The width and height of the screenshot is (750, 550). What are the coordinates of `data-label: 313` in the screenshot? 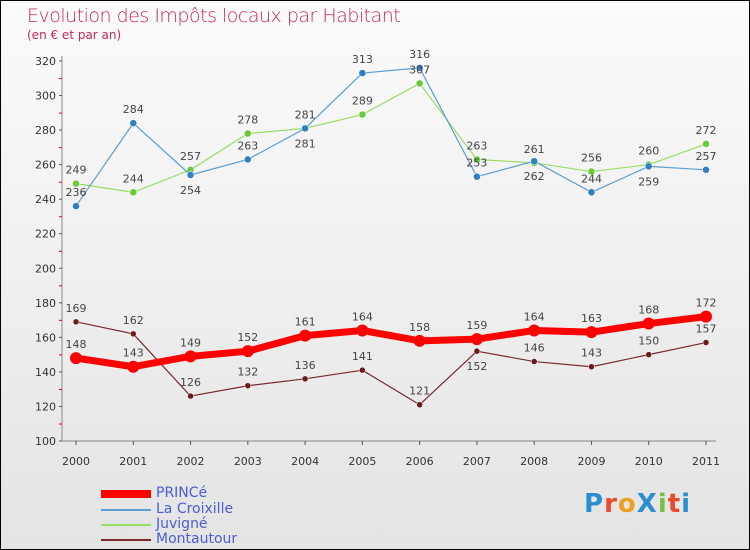 It's located at (362, 59).